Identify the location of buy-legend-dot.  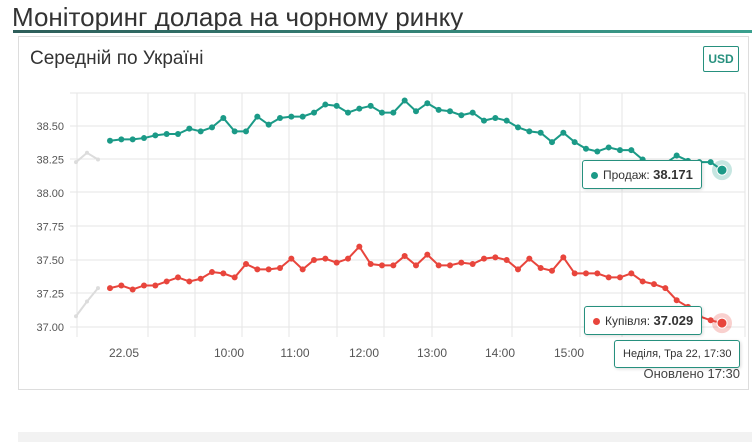
(596, 322).